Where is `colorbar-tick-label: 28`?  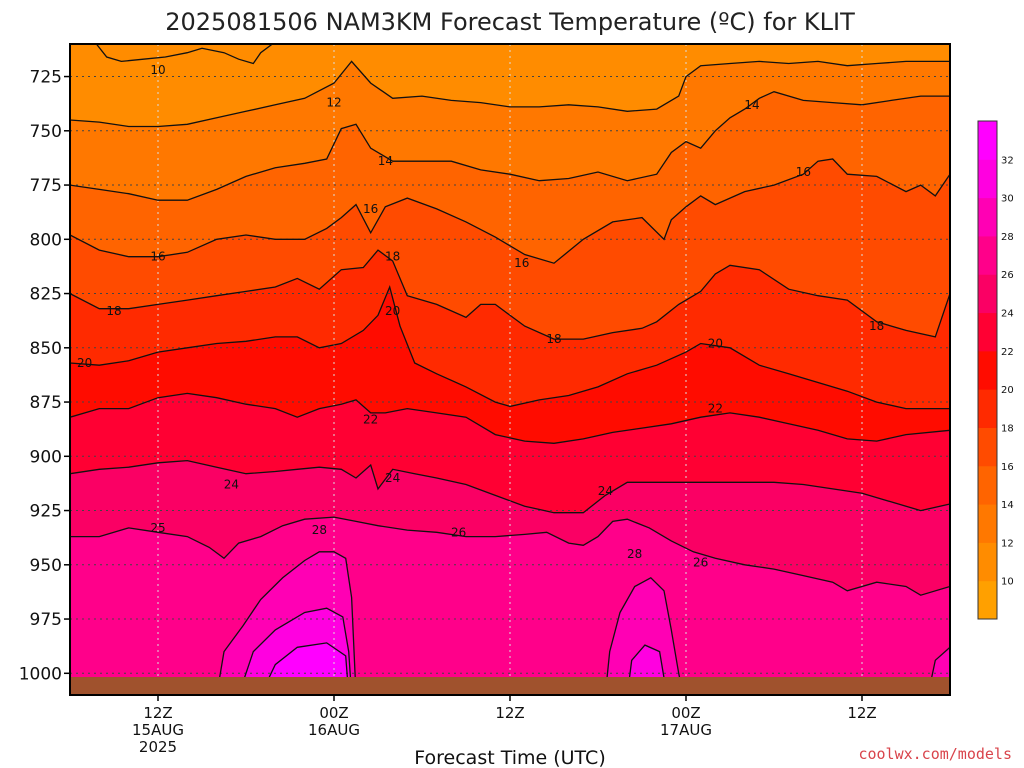
colorbar-tick-label: 28 is located at coordinates (1007, 237).